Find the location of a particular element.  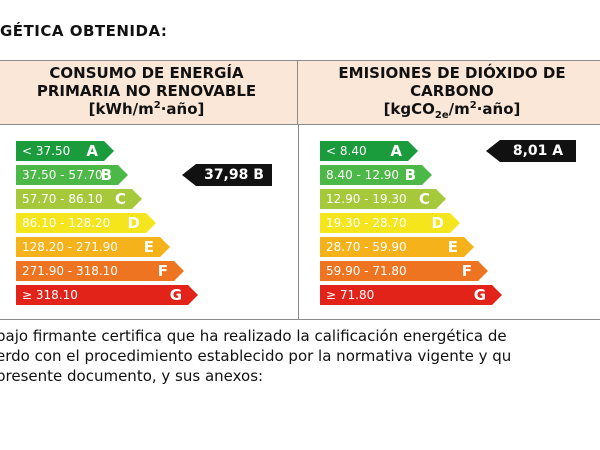

rating-bar-d: 19.30 - 28.70 D is located at coordinates (390, 223).